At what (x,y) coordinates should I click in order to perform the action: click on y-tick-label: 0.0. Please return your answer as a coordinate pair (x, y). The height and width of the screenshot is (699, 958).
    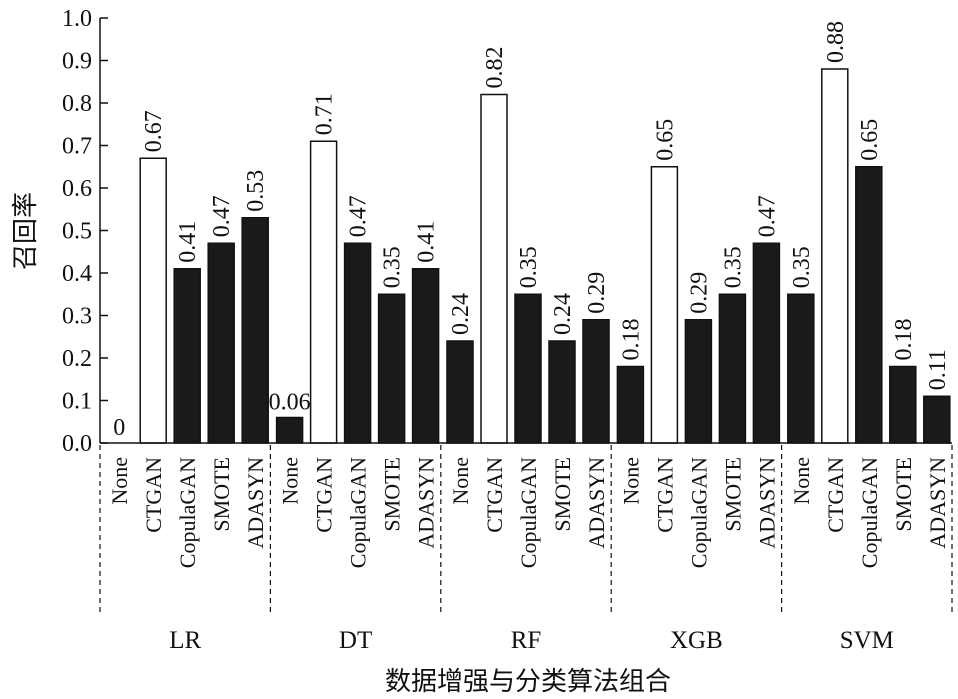
    Looking at the image, I should click on (77, 444).